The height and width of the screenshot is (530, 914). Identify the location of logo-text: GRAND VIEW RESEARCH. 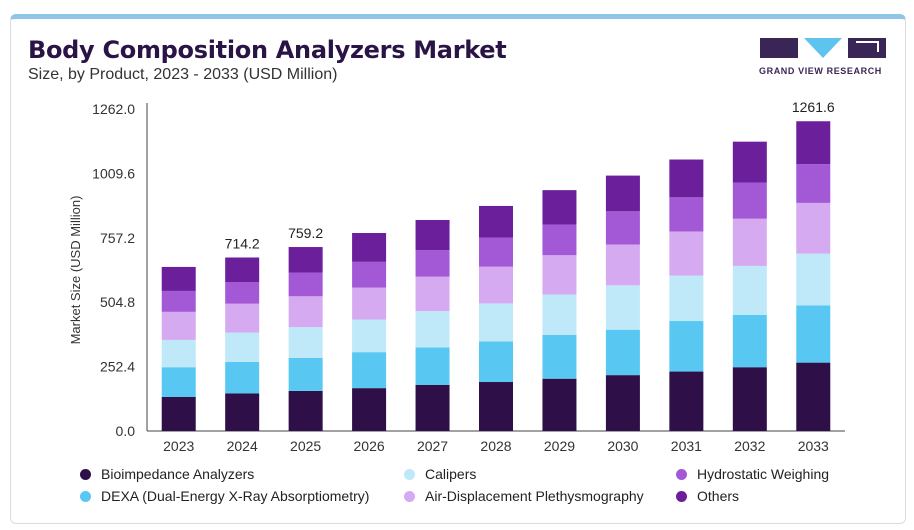
(820, 71).